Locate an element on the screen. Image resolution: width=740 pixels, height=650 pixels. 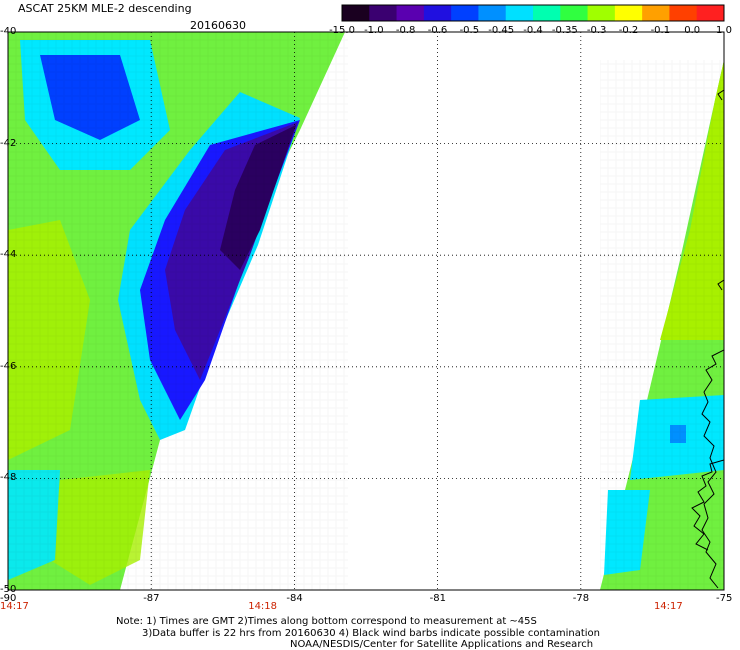
colorbar is located at coordinates (533, 13).